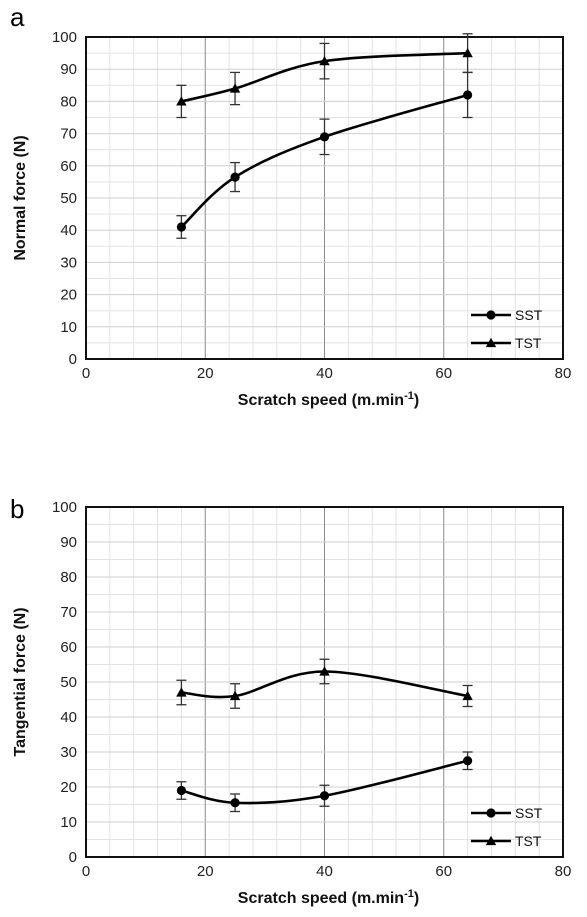  Describe the element at coordinates (20, 681) in the screenshot. I see `y-axis-title: Tangential force (N)` at that location.